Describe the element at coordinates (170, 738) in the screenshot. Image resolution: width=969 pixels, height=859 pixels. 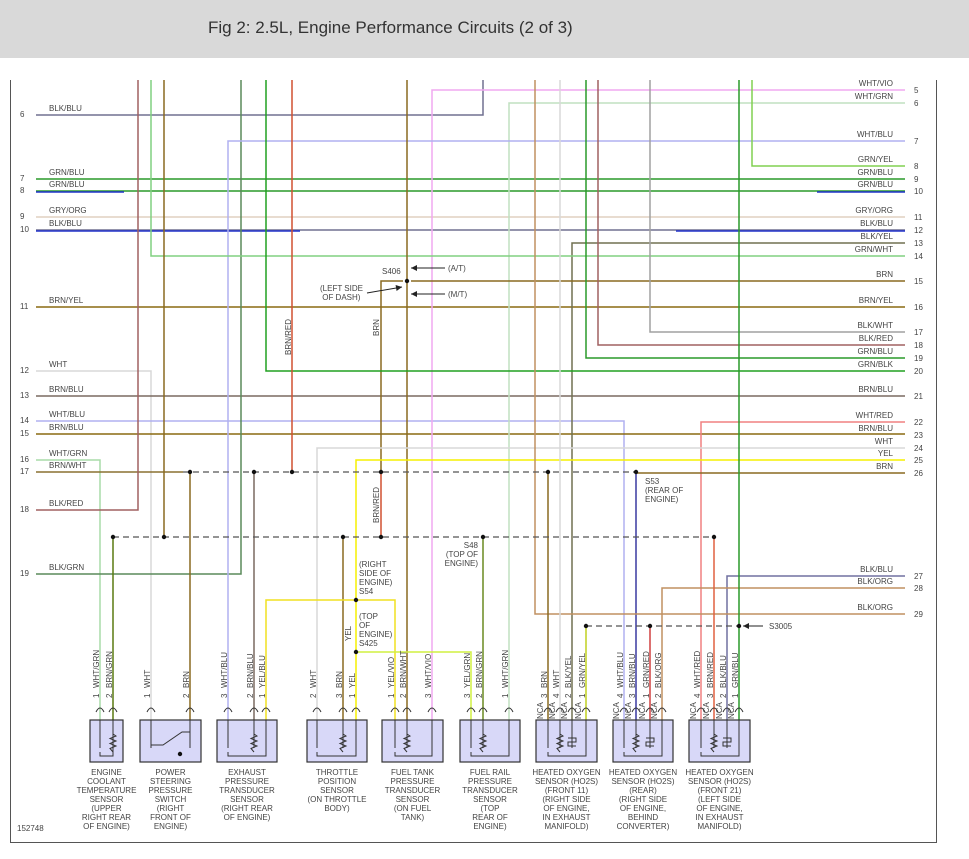
I see `switch-icon` at that location.